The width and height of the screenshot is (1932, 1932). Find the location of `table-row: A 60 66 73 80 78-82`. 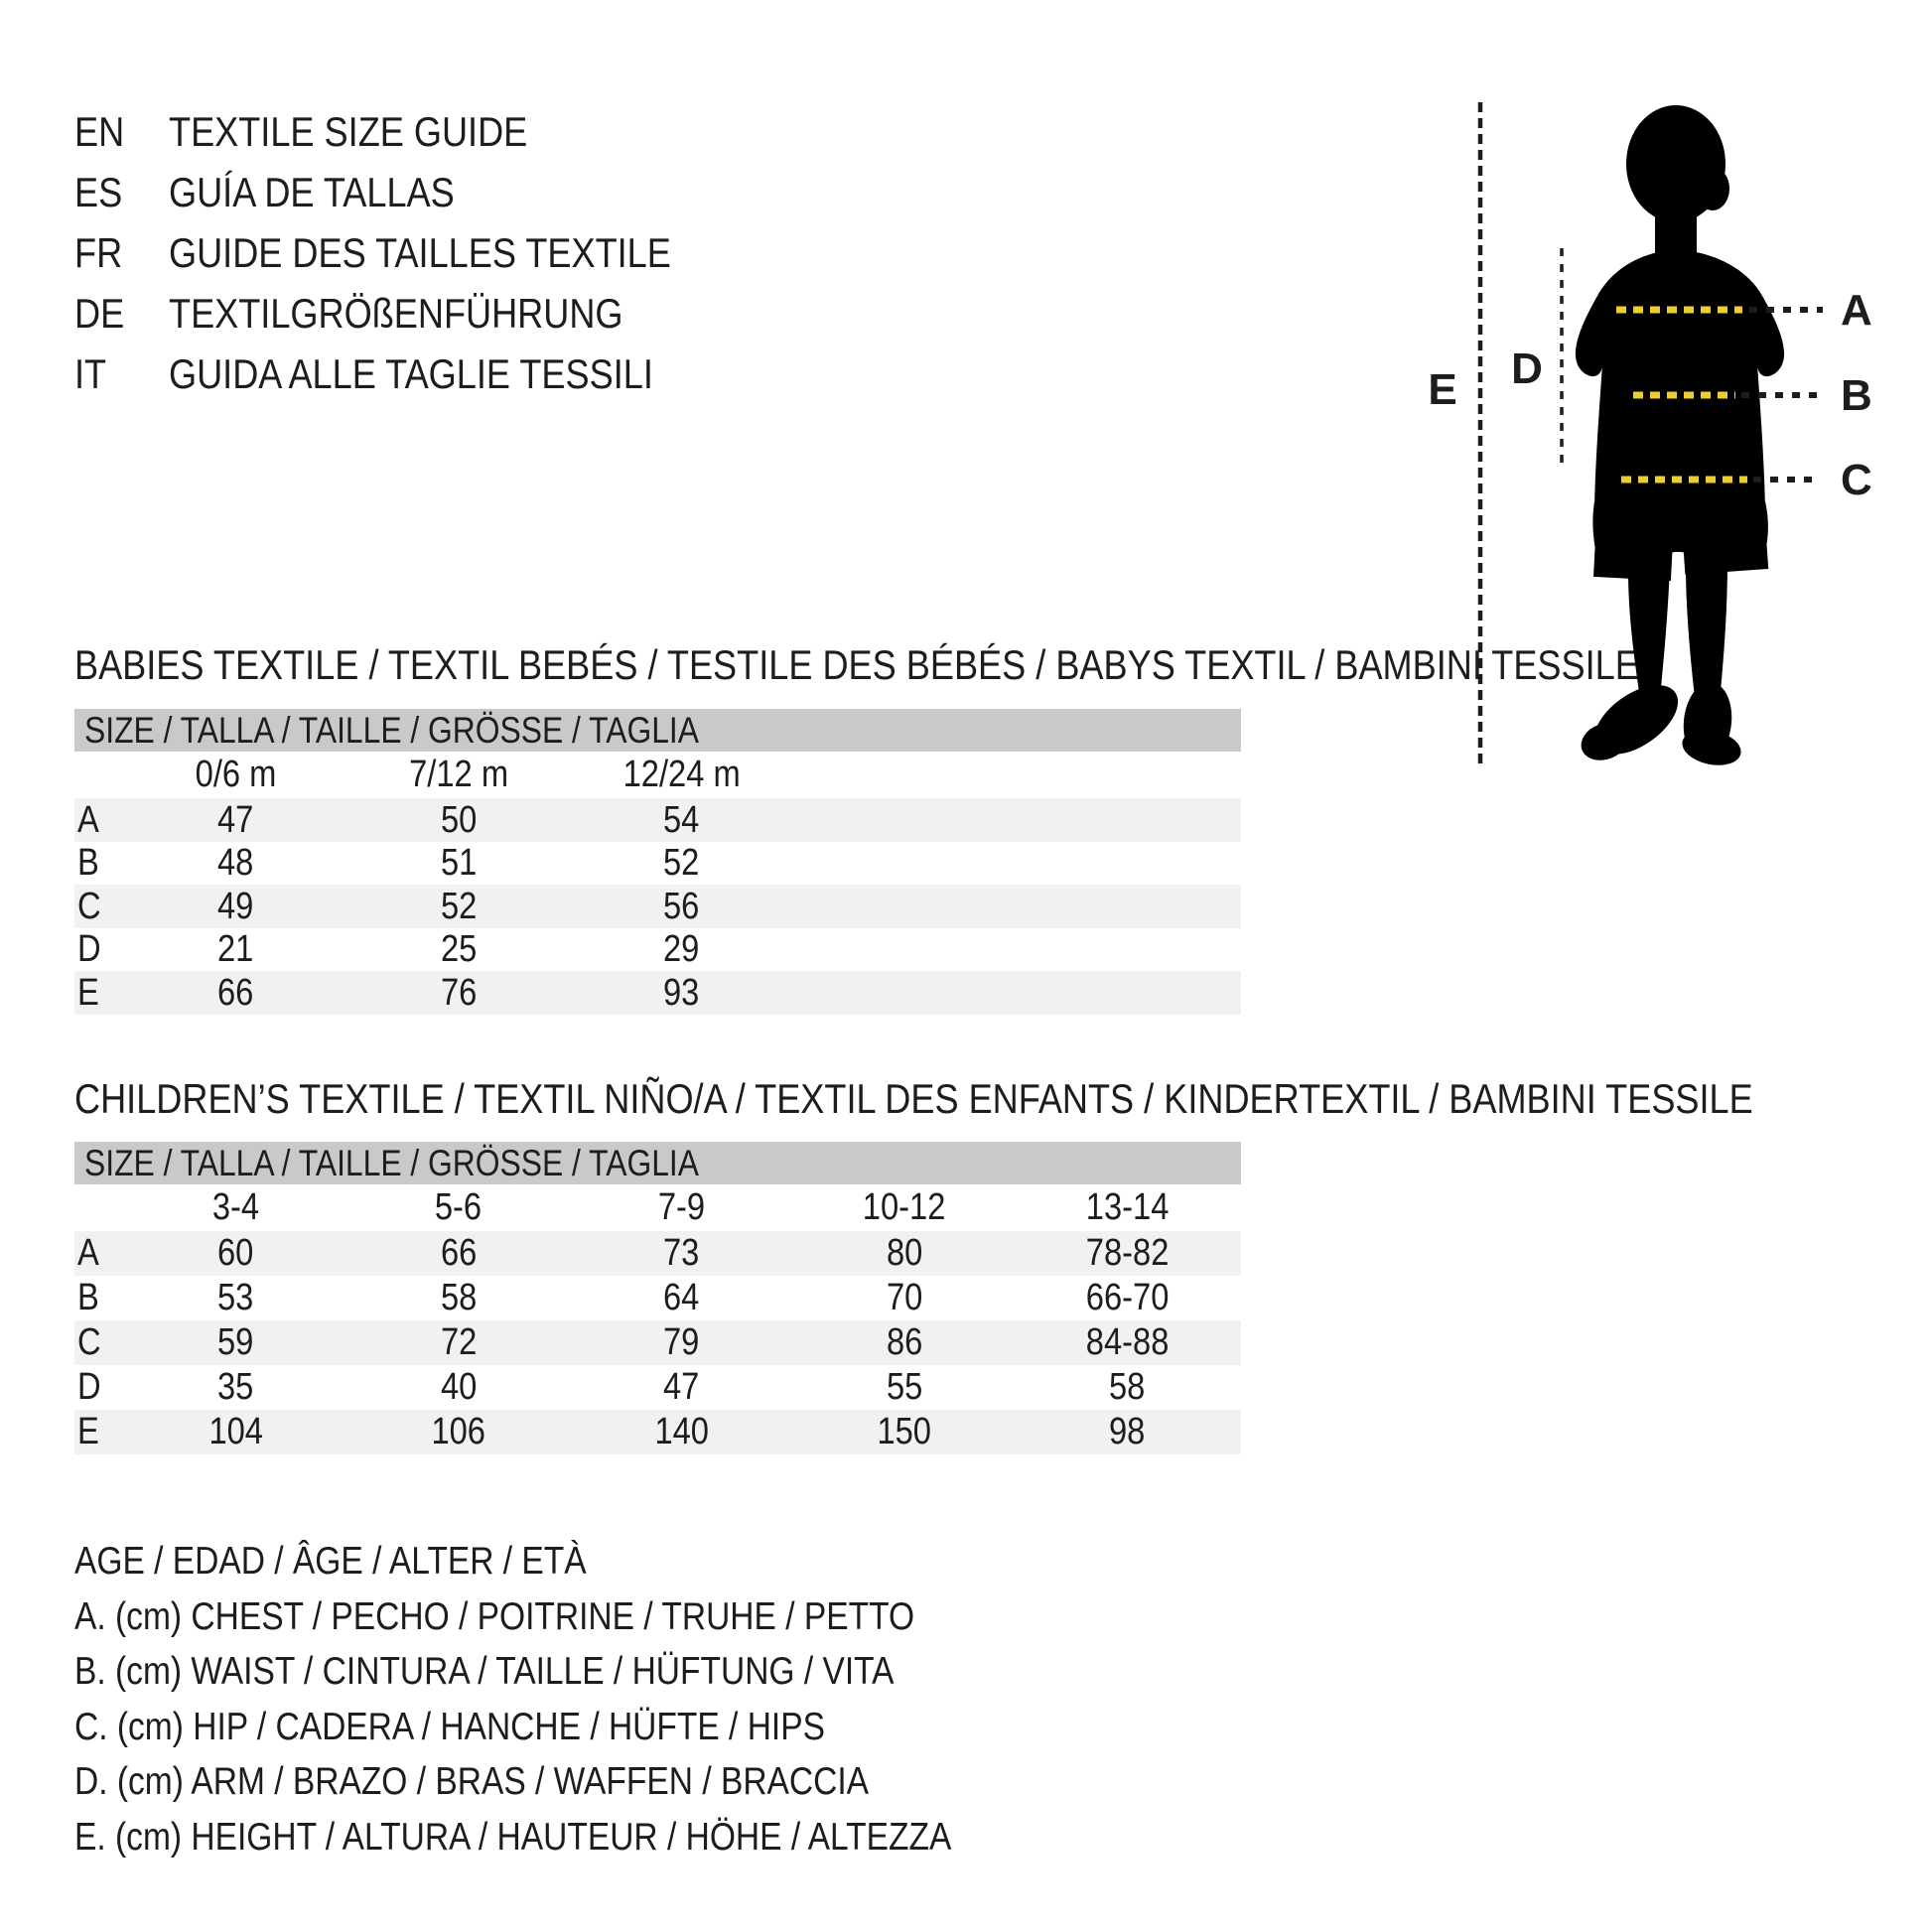

table-row: A 60 66 73 80 78-82 is located at coordinates (658, 1254).